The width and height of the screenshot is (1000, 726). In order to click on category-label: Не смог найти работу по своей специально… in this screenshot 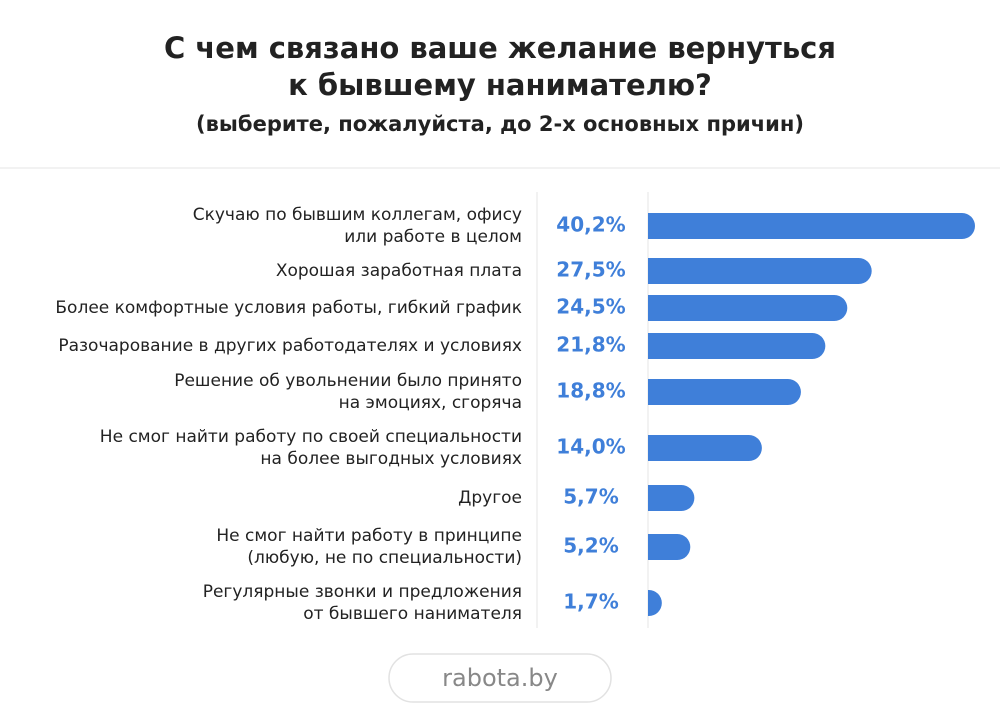, I will do `click(311, 437)`.